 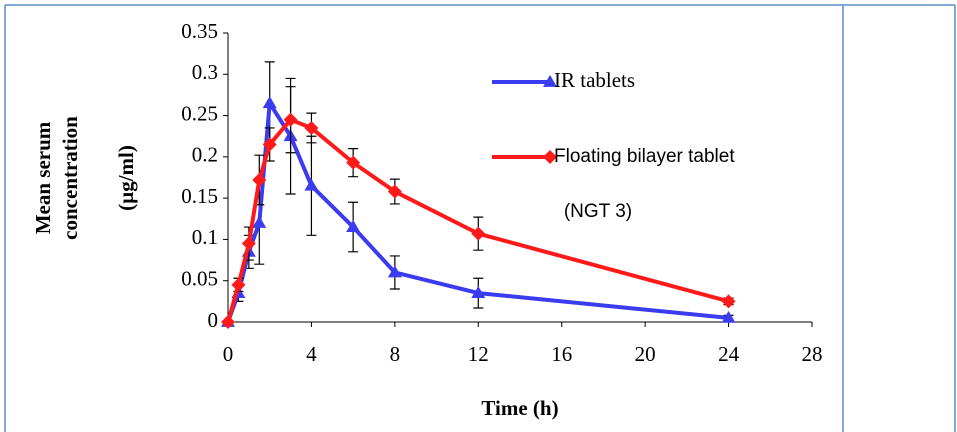 I want to click on y-tick-label: 0.35, so click(x=199, y=31).